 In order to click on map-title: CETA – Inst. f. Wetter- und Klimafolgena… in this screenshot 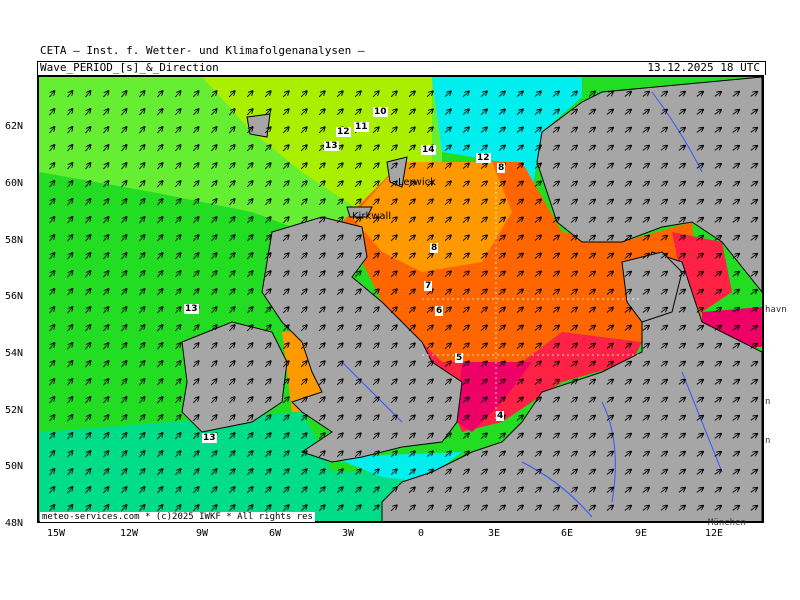, I will do `click(202, 50)`.